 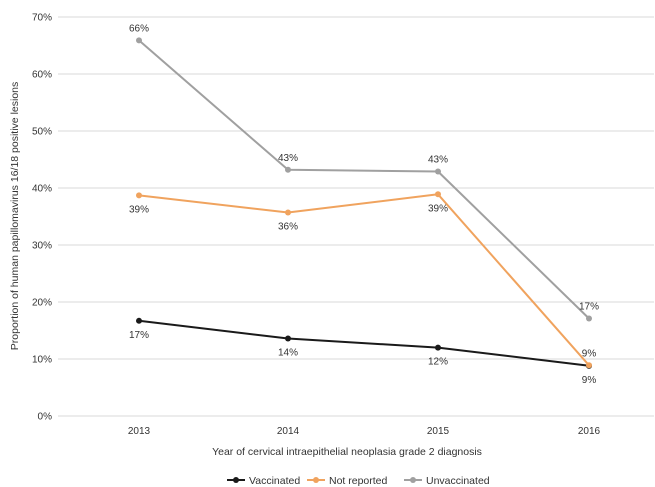 What do you see at coordinates (42, 303) in the screenshot?
I see `y-tick-label: 20%` at bounding box center [42, 303].